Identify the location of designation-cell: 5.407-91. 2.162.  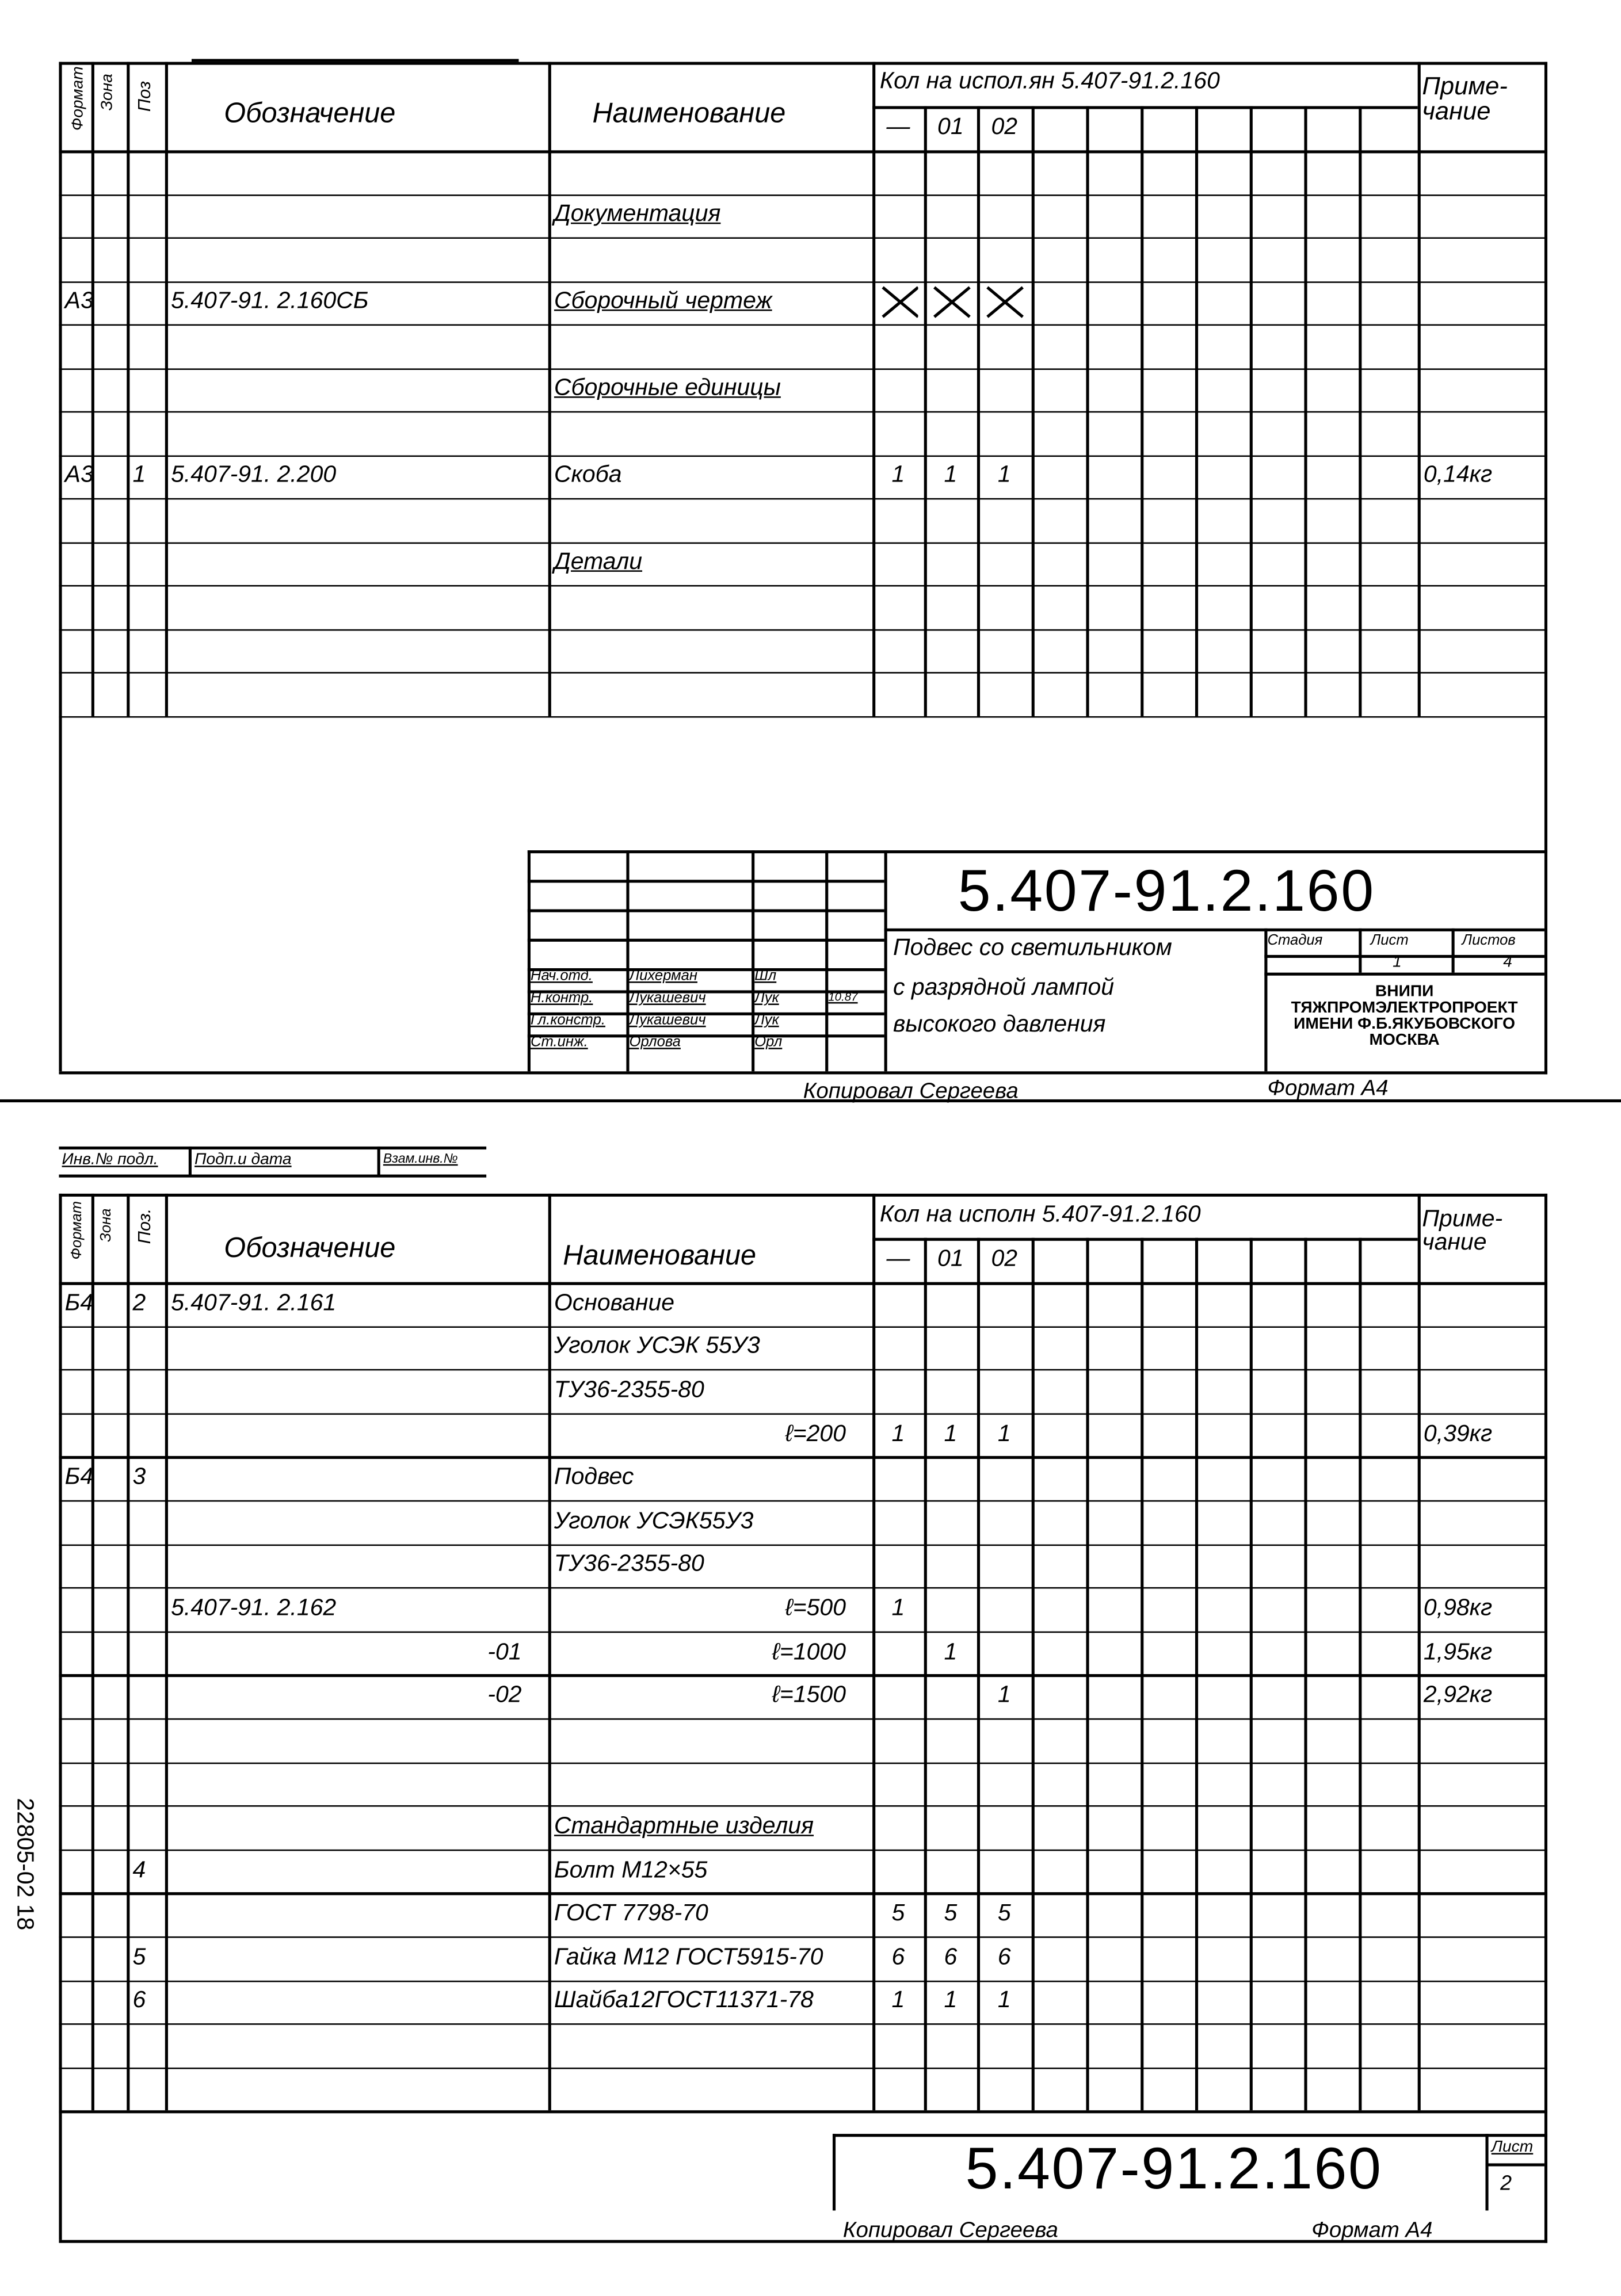
(254, 1608).